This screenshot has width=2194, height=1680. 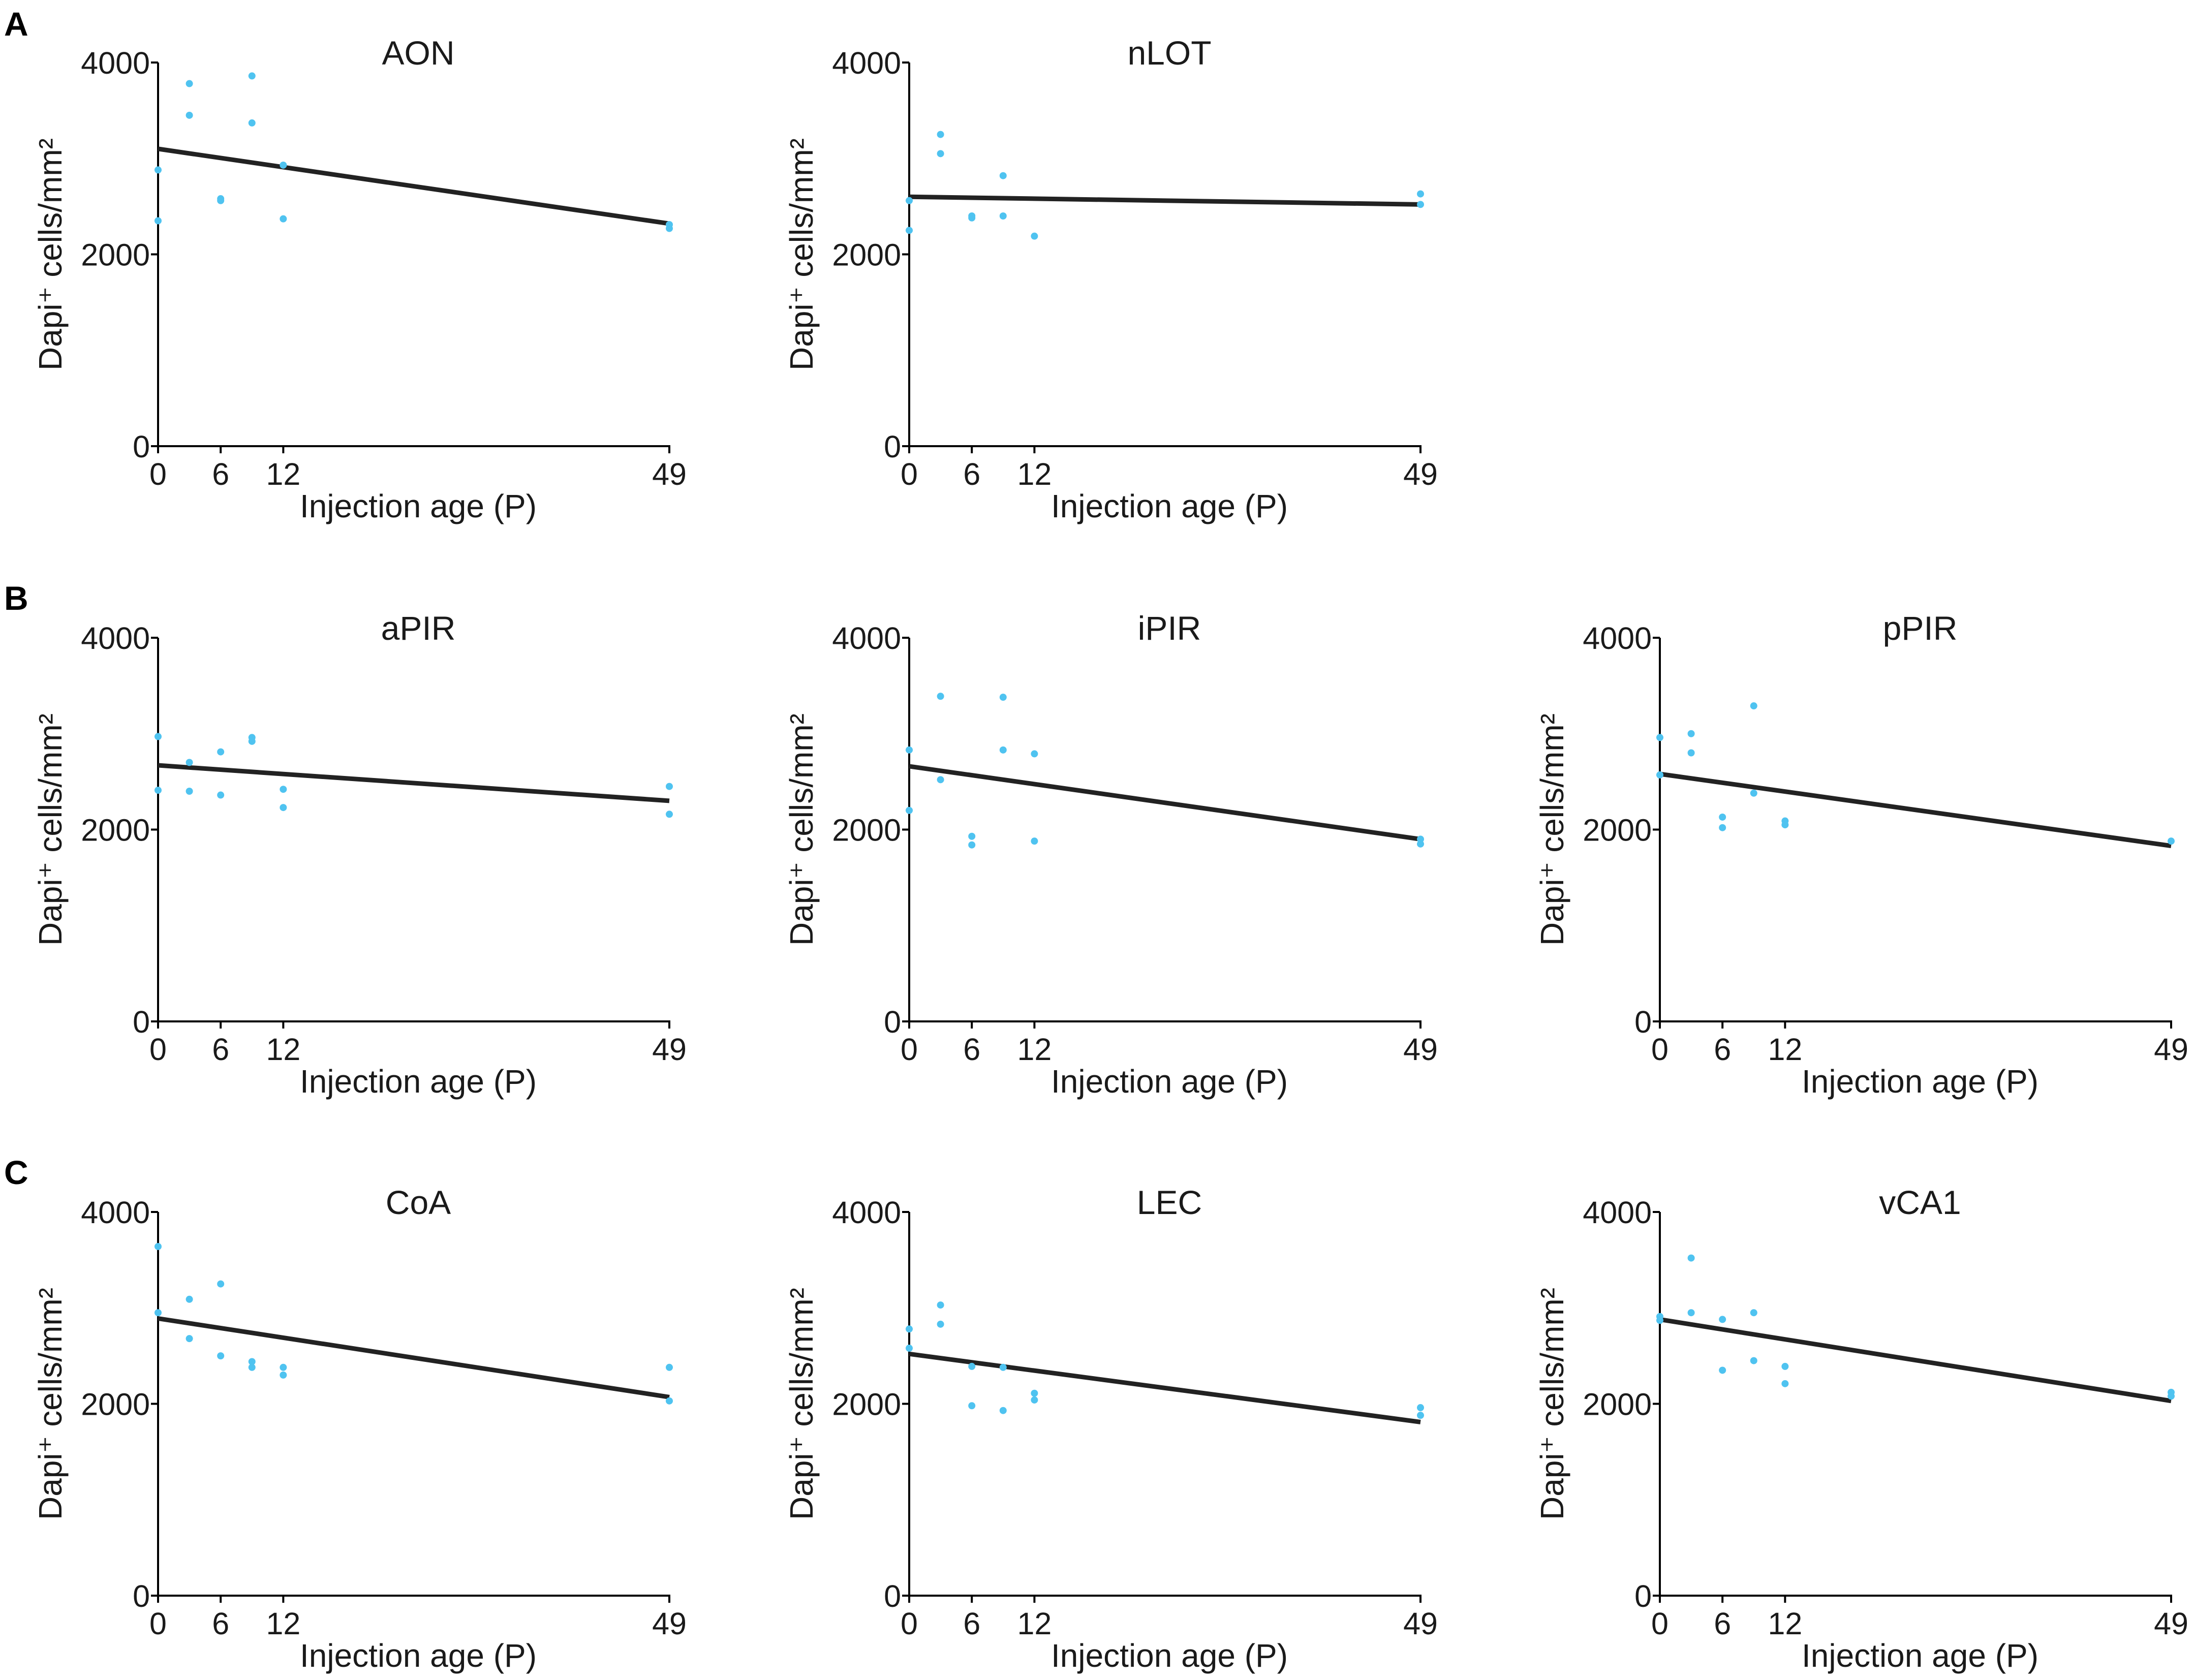 What do you see at coordinates (1169, 628) in the screenshot?
I see `chart-title: iPIR` at bounding box center [1169, 628].